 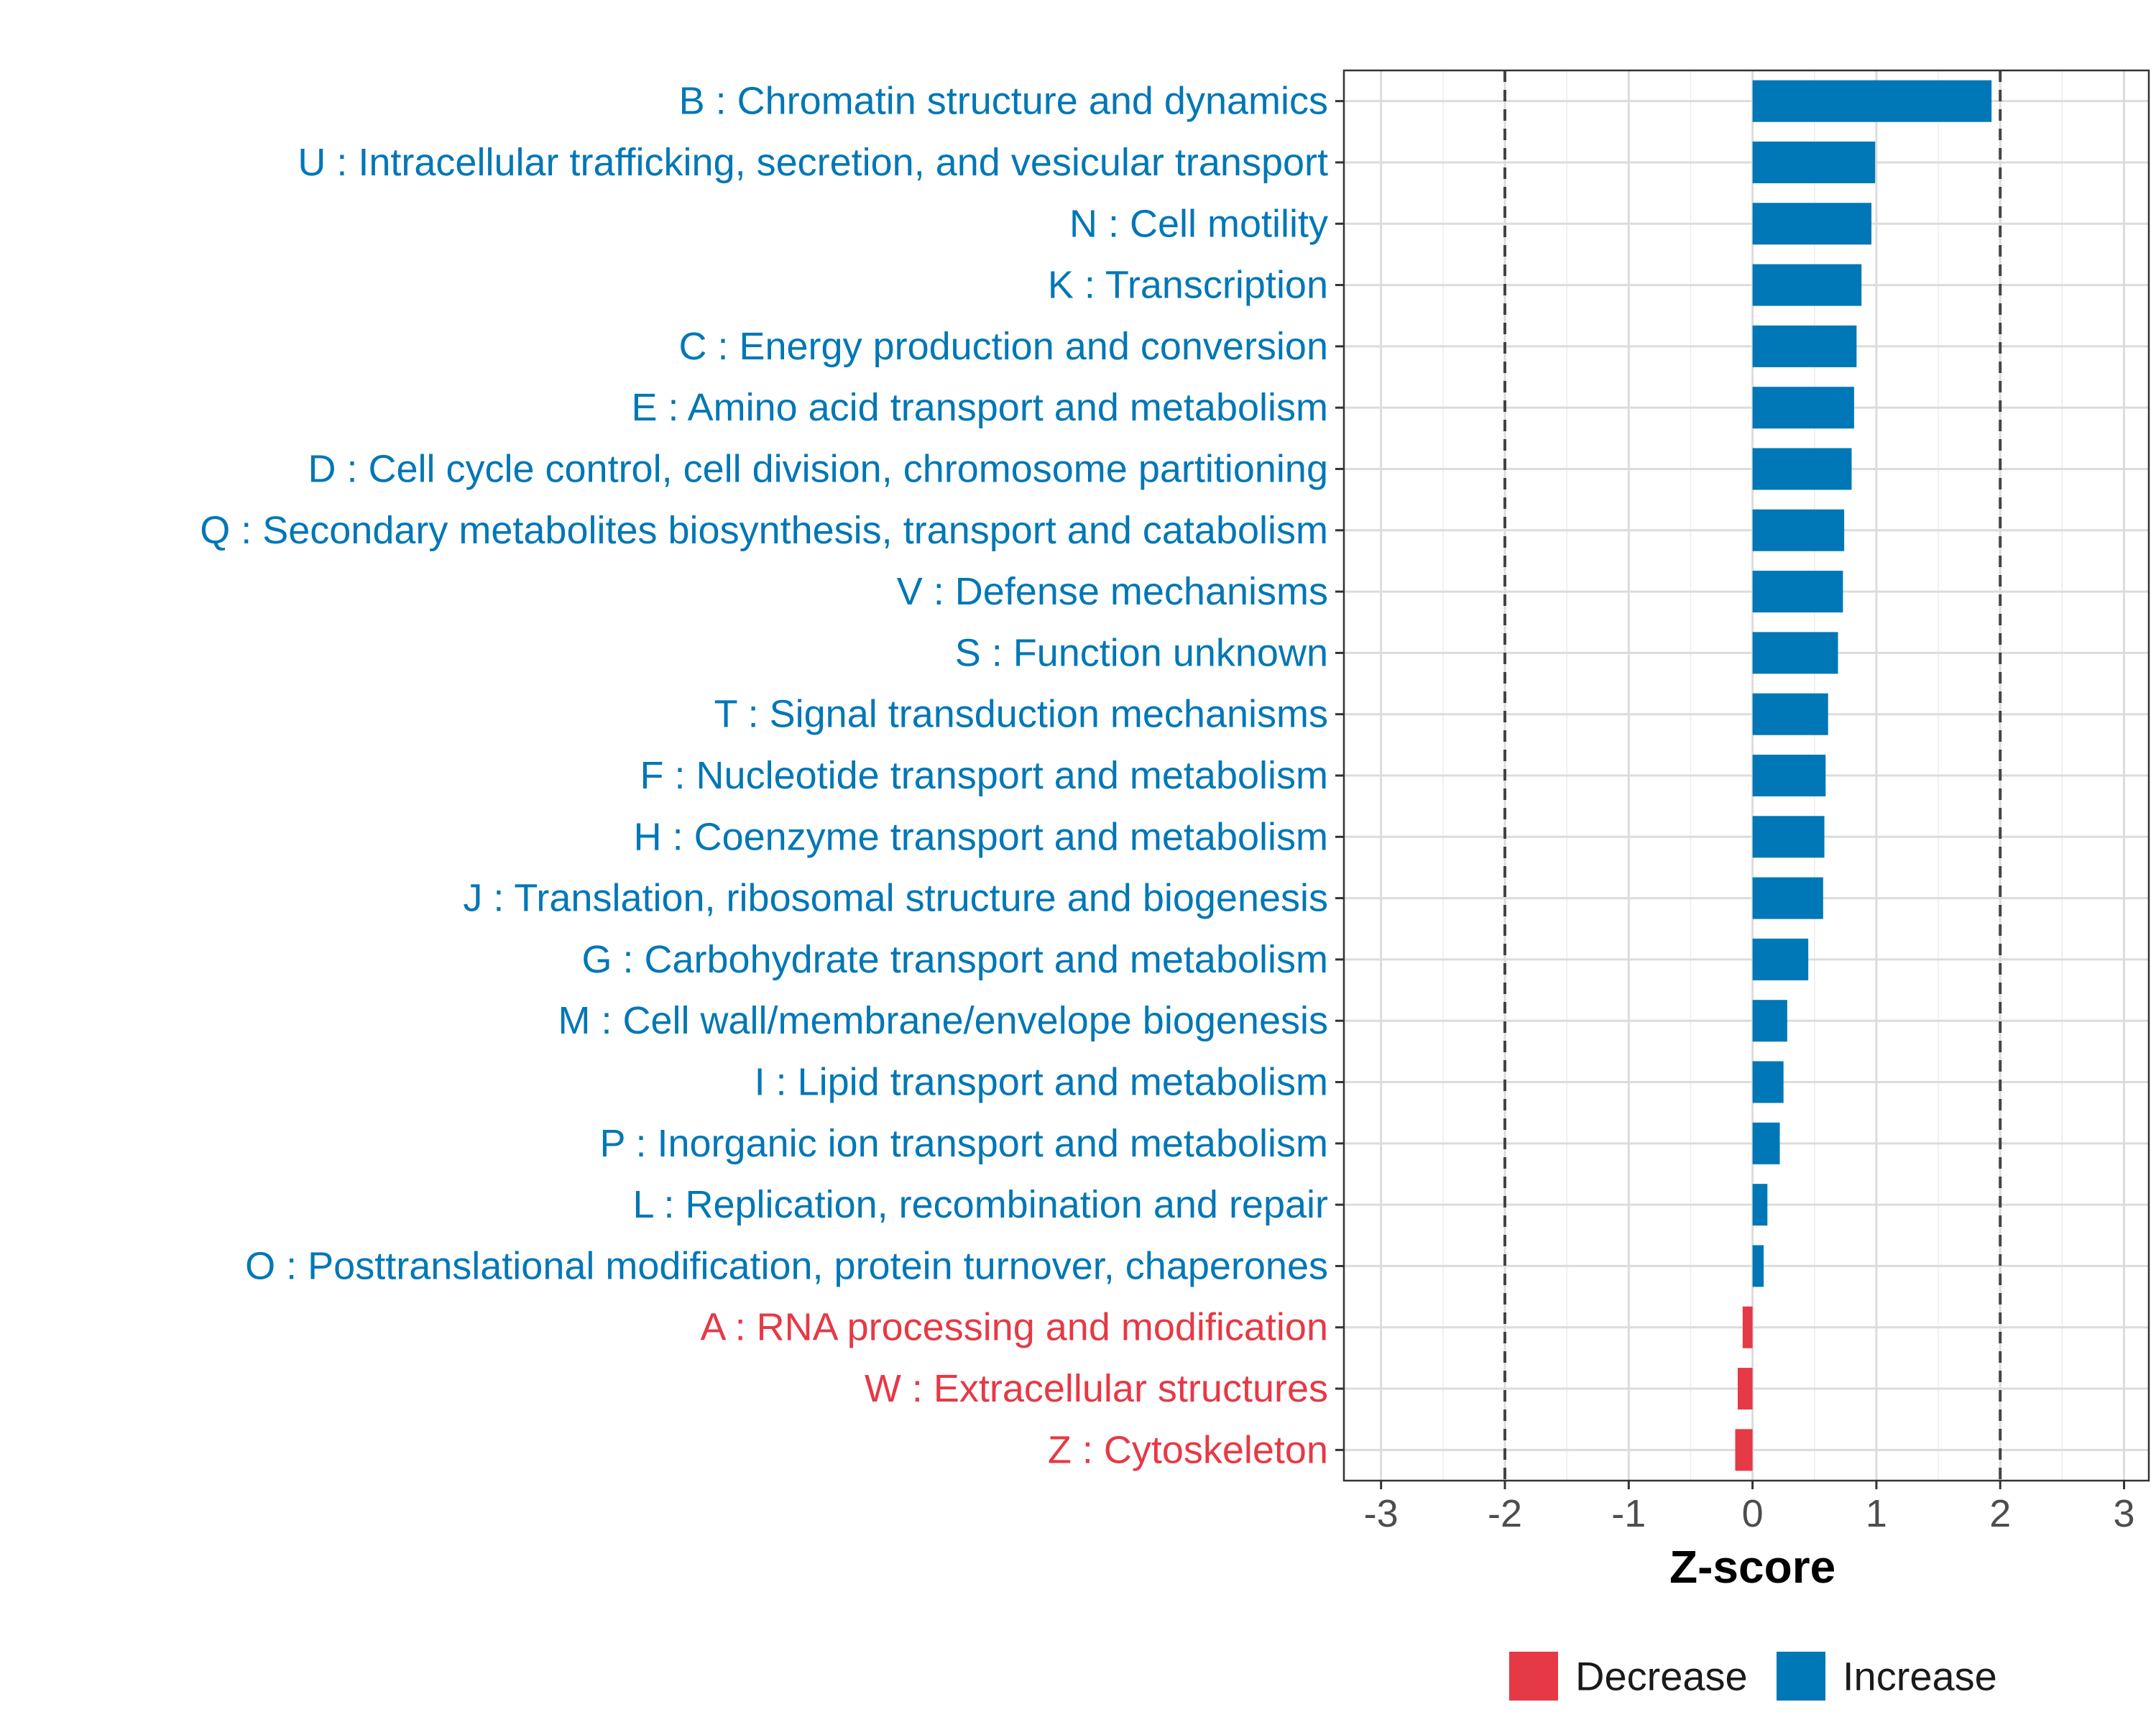 I want to click on legend: Decrease Increase, so click(x=1753, y=1676).